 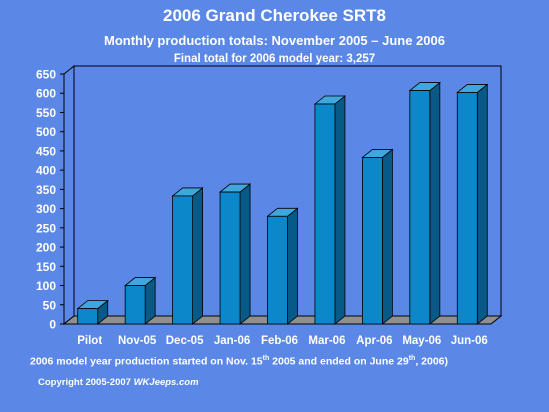 I want to click on bar-Pilot, so click(x=88, y=316).